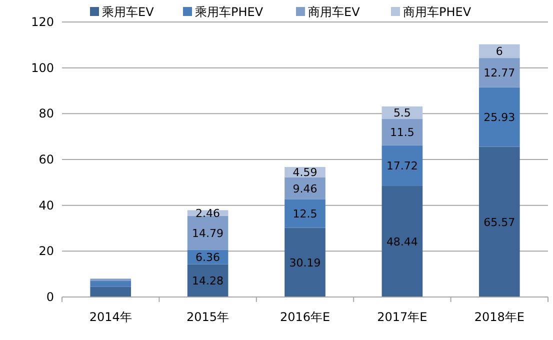 This screenshot has height=340, width=553. Describe the element at coordinates (208, 317) in the screenshot. I see `x-tick-label: 2015年` at that location.